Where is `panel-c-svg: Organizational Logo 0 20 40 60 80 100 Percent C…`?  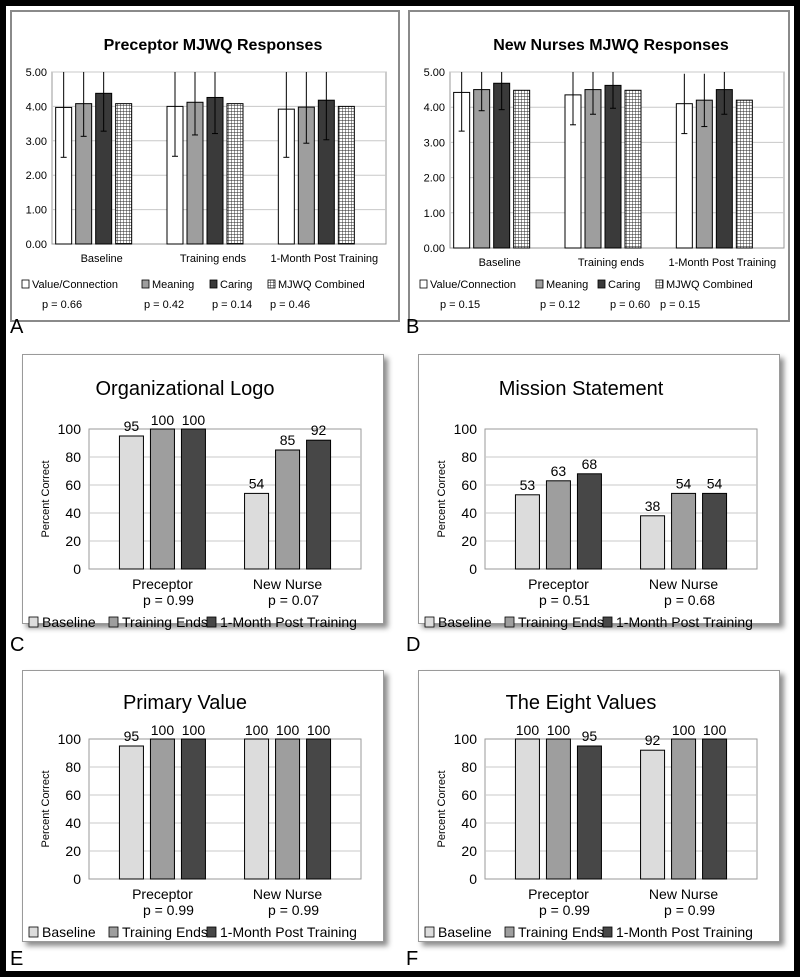 panel-c-svg: Organizational Logo 0 20 40 60 80 100 Percent C… is located at coordinates (195, 504).